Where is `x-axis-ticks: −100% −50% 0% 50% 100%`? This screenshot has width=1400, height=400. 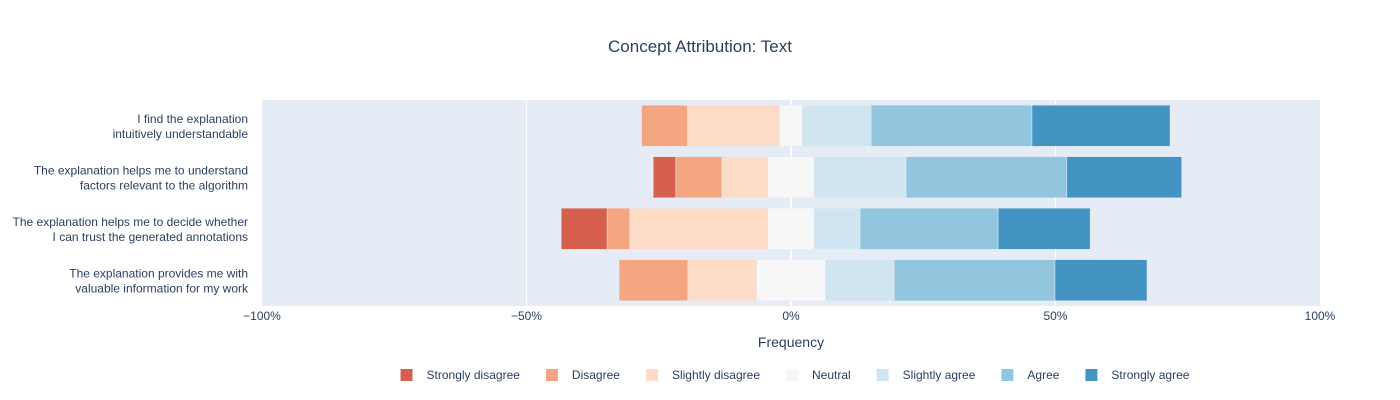
x-axis-ticks: −100% −50% 0% 50% 100% is located at coordinates (789, 316).